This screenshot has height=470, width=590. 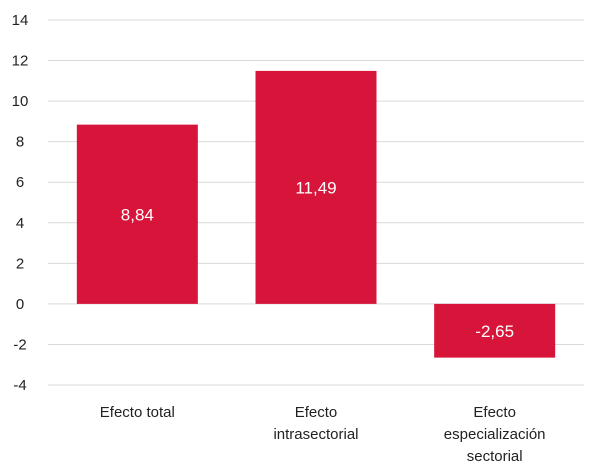 I want to click on y-tick-label: 10, so click(x=20, y=101).